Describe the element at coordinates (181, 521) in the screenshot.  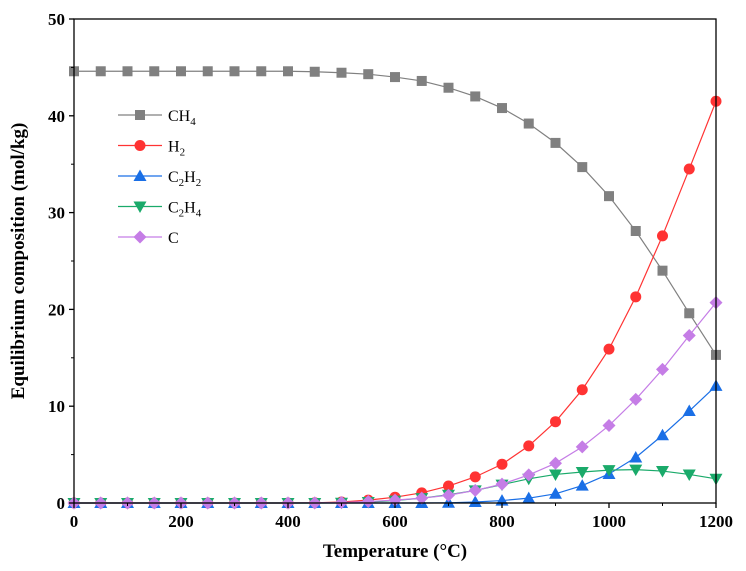
I see `x-tick-label: 200` at that location.